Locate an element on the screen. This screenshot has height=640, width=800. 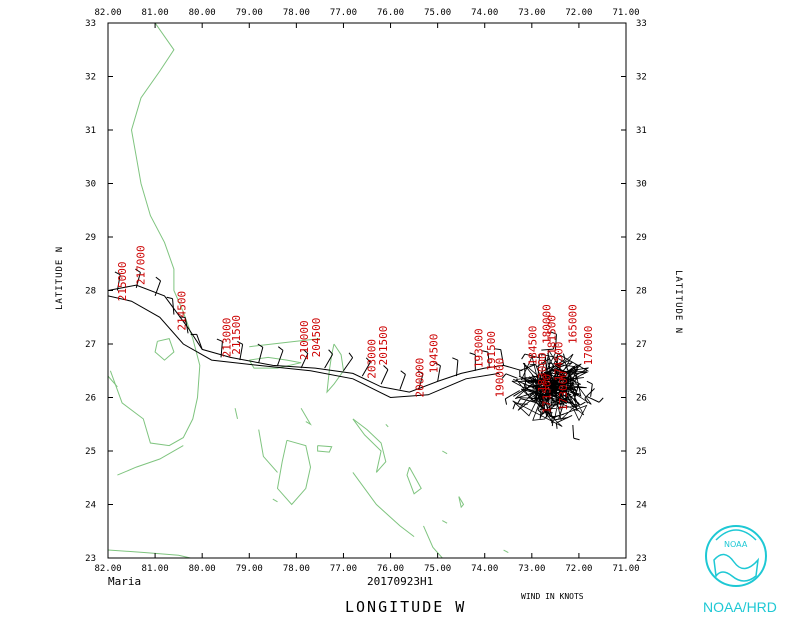
flight-path is located at coordinates (315, 338).